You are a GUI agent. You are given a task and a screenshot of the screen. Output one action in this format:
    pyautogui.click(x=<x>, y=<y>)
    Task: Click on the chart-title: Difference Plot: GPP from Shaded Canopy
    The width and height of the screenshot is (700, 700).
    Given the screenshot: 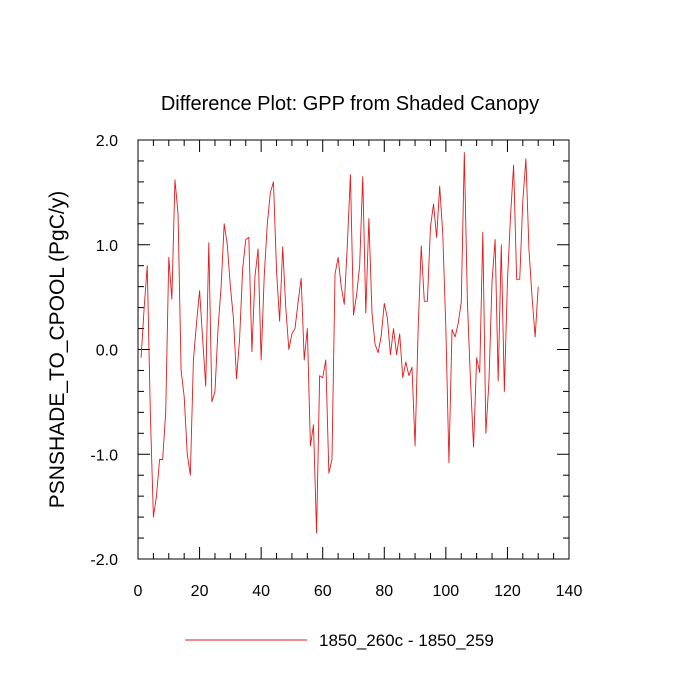 What is the action you would take?
    pyautogui.click(x=350, y=104)
    